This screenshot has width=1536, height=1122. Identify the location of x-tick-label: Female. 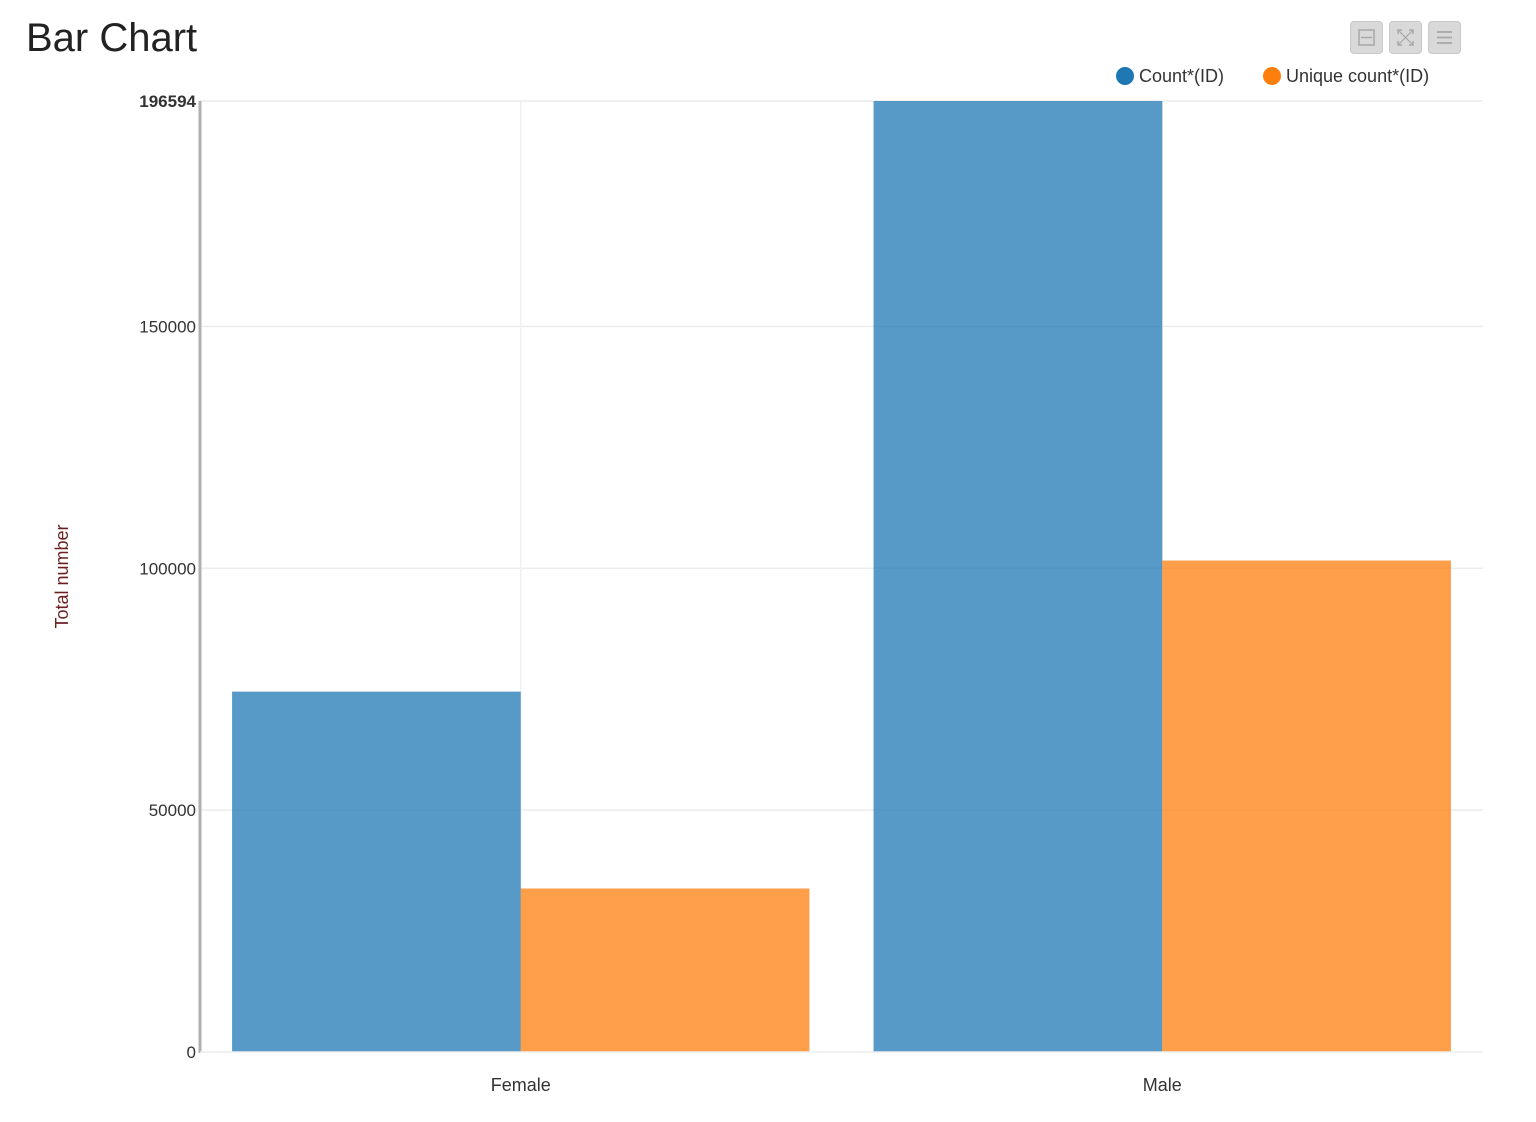
(521, 1085).